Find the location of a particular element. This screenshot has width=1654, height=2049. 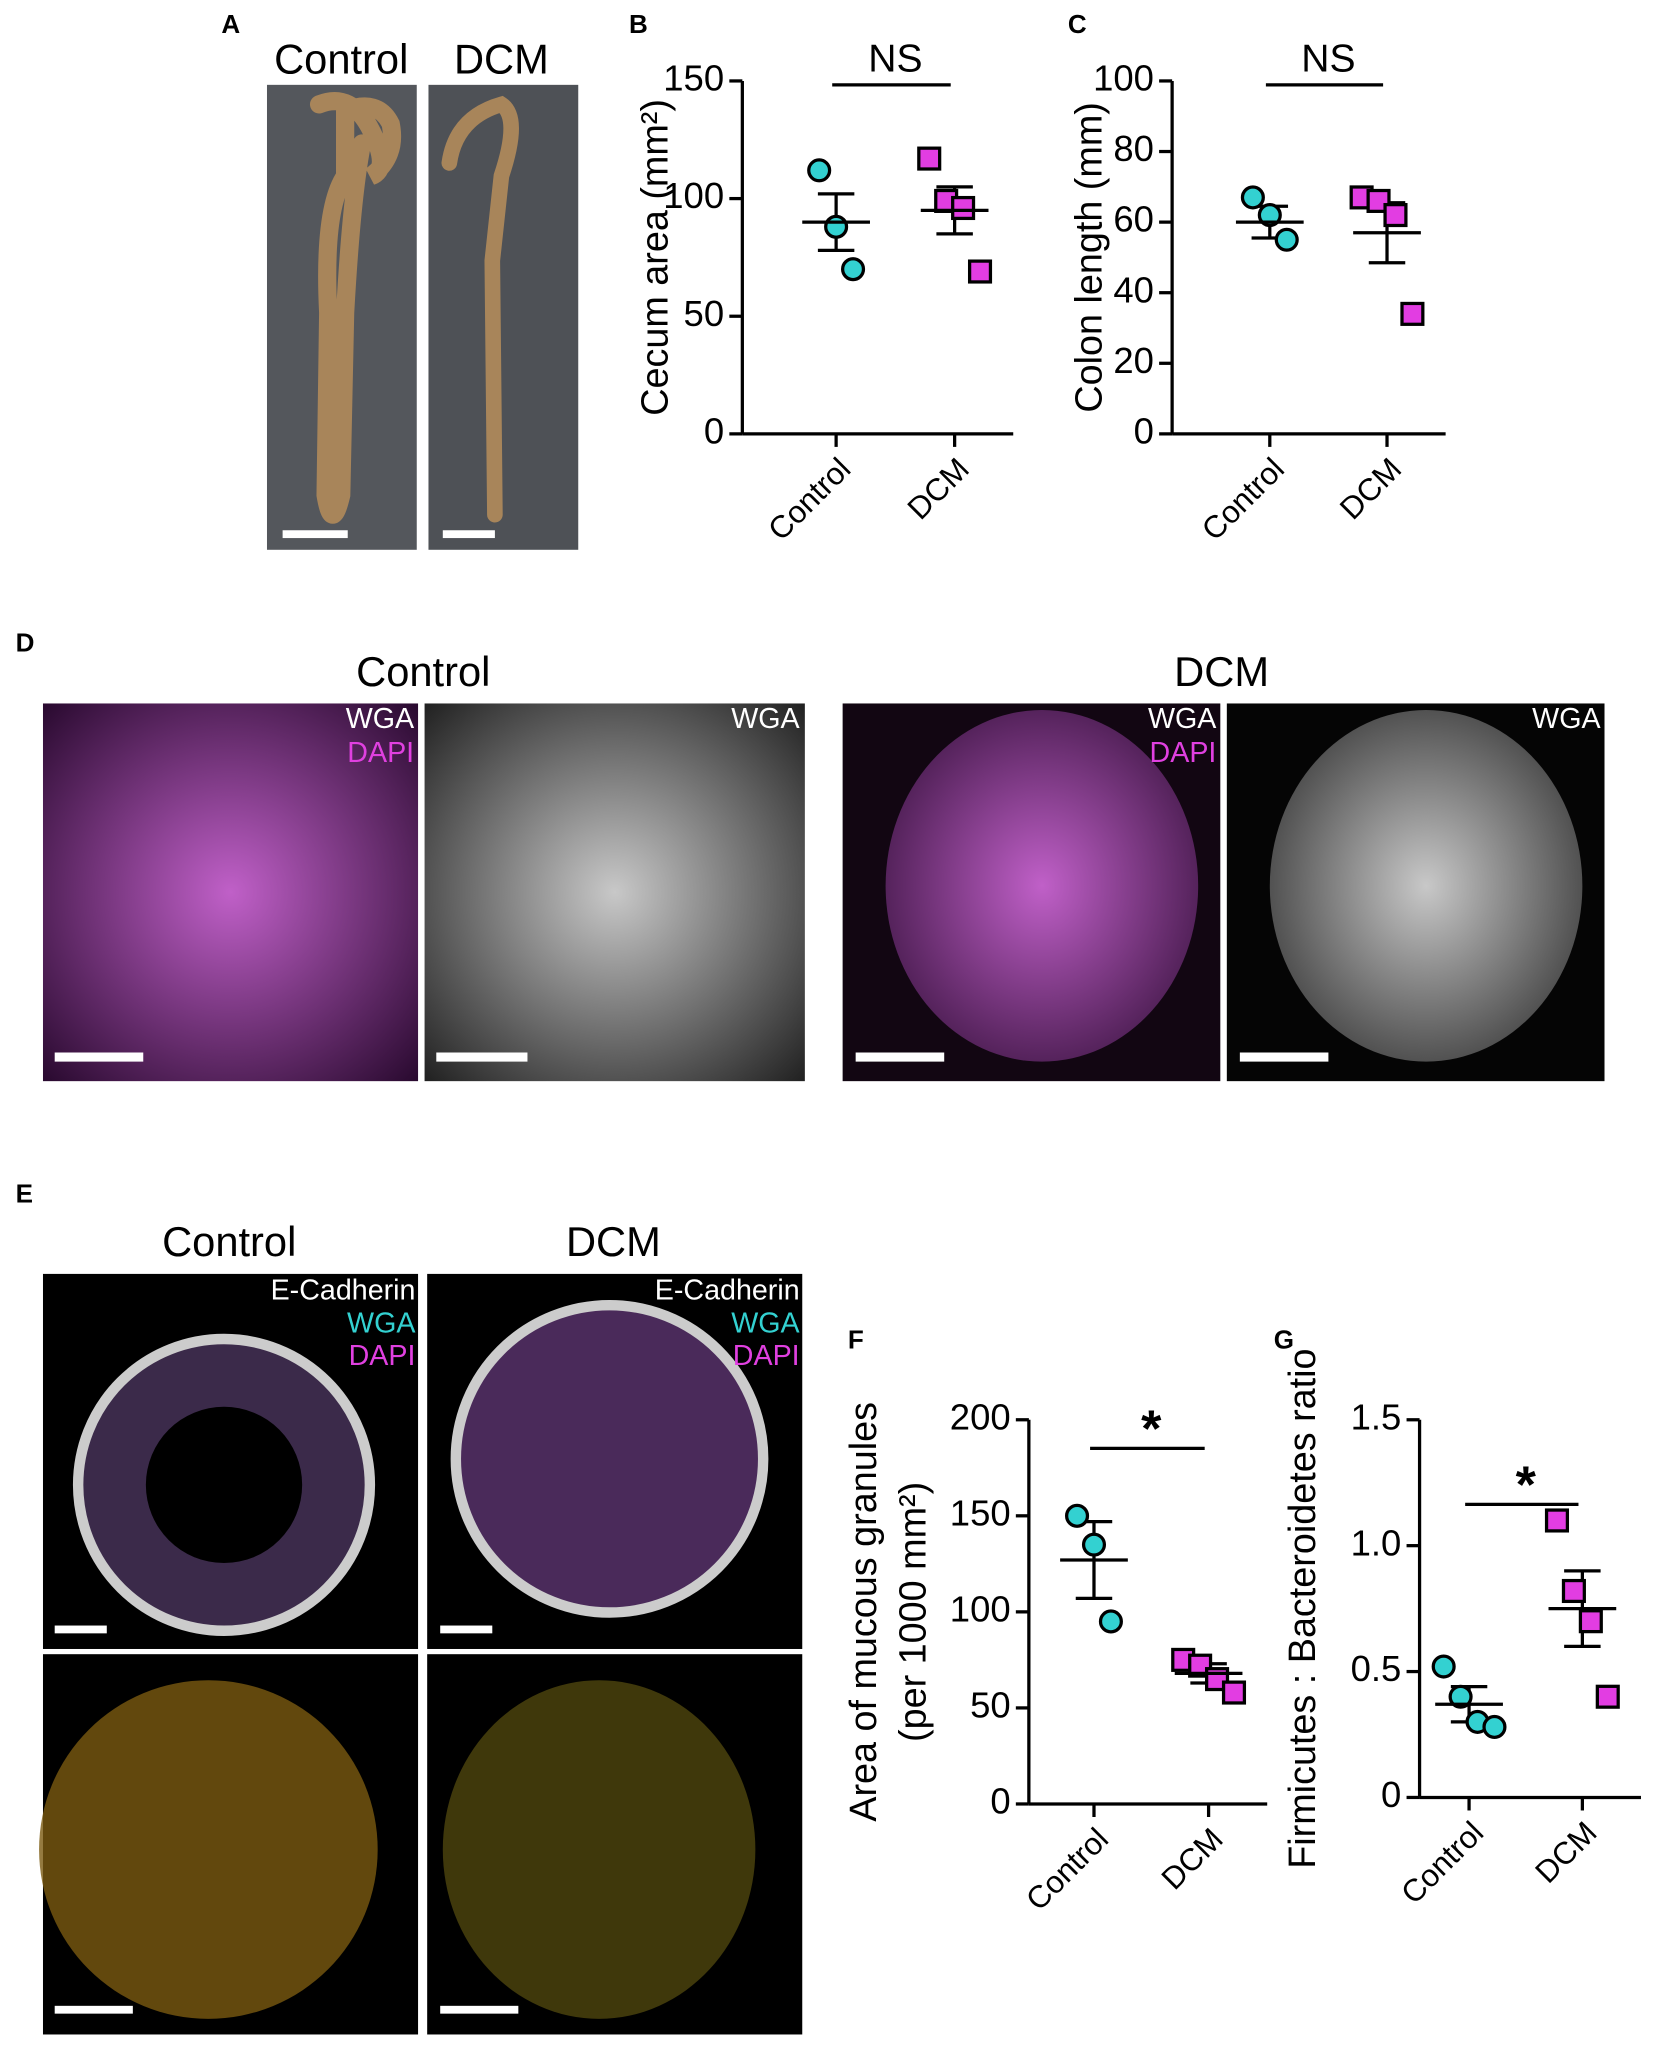

y-tick-label: 150 is located at coordinates (693, 78).